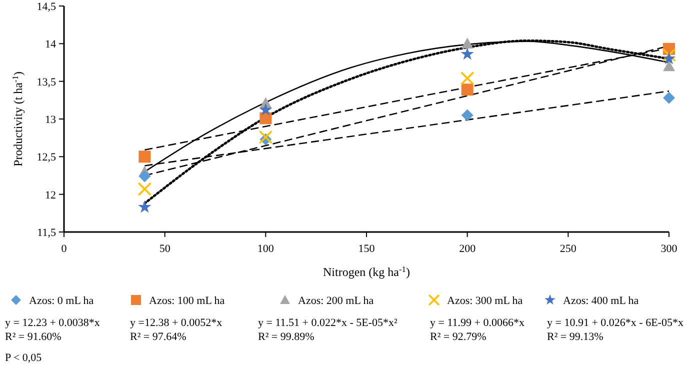  I want to click on text: R² = 99.89%, so click(286, 337).